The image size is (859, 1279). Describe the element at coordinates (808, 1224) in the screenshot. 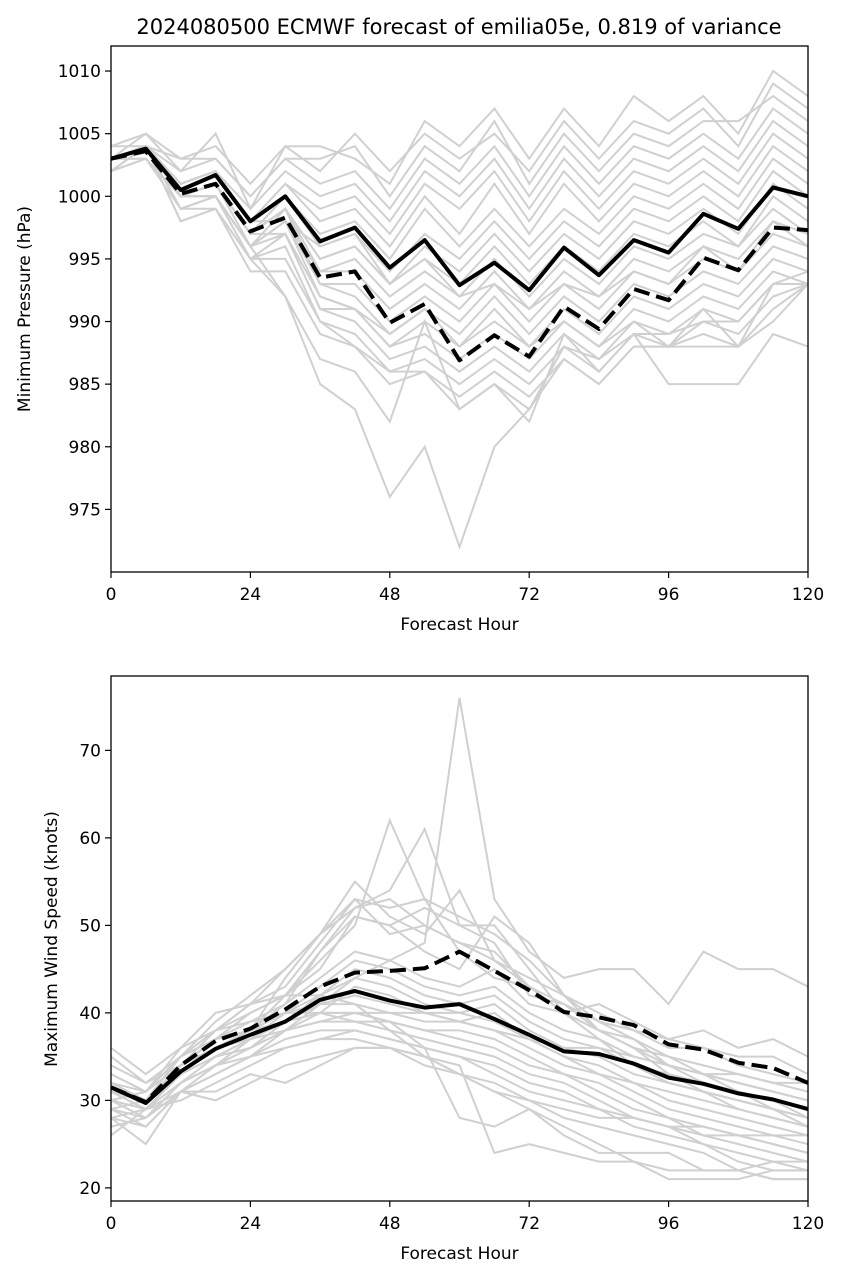

I see `wind-x-tick-label-120: 120` at that location.